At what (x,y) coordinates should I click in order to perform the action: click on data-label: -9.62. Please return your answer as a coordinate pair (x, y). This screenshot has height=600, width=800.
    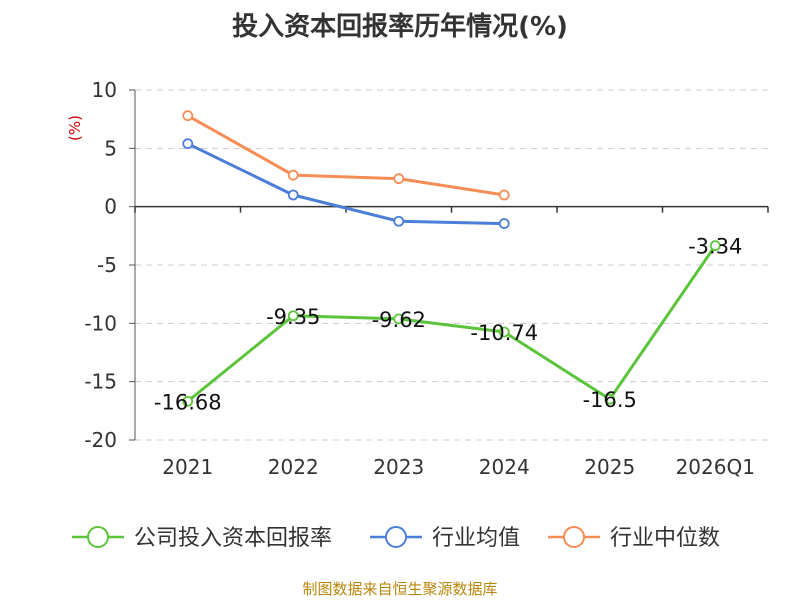
    Looking at the image, I should click on (399, 320).